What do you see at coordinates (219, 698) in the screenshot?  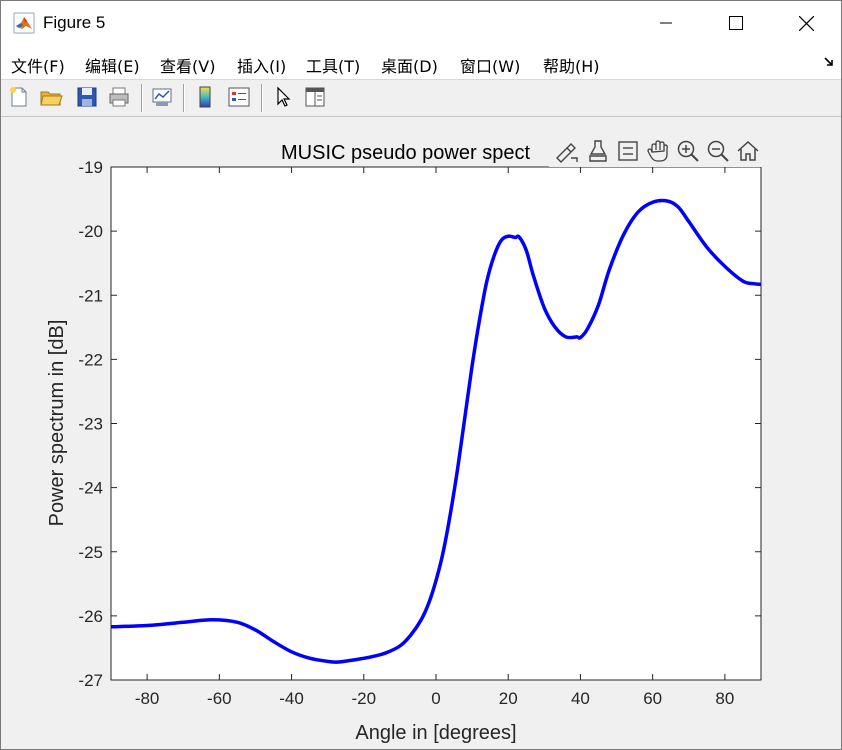 I see `x-tick-label: -60` at bounding box center [219, 698].